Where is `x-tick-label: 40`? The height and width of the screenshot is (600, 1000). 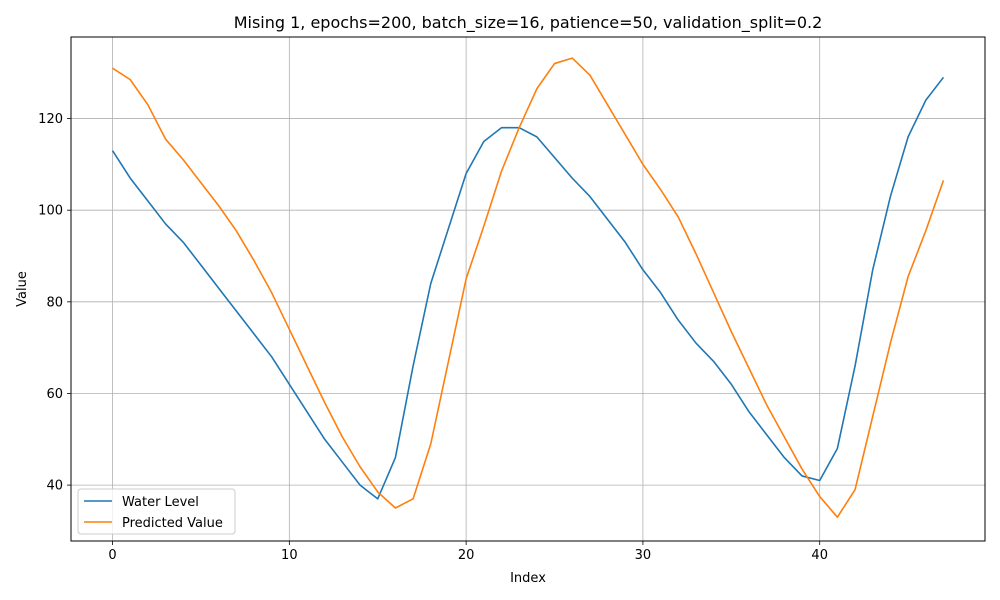
x-tick-label: 40 is located at coordinates (819, 555).